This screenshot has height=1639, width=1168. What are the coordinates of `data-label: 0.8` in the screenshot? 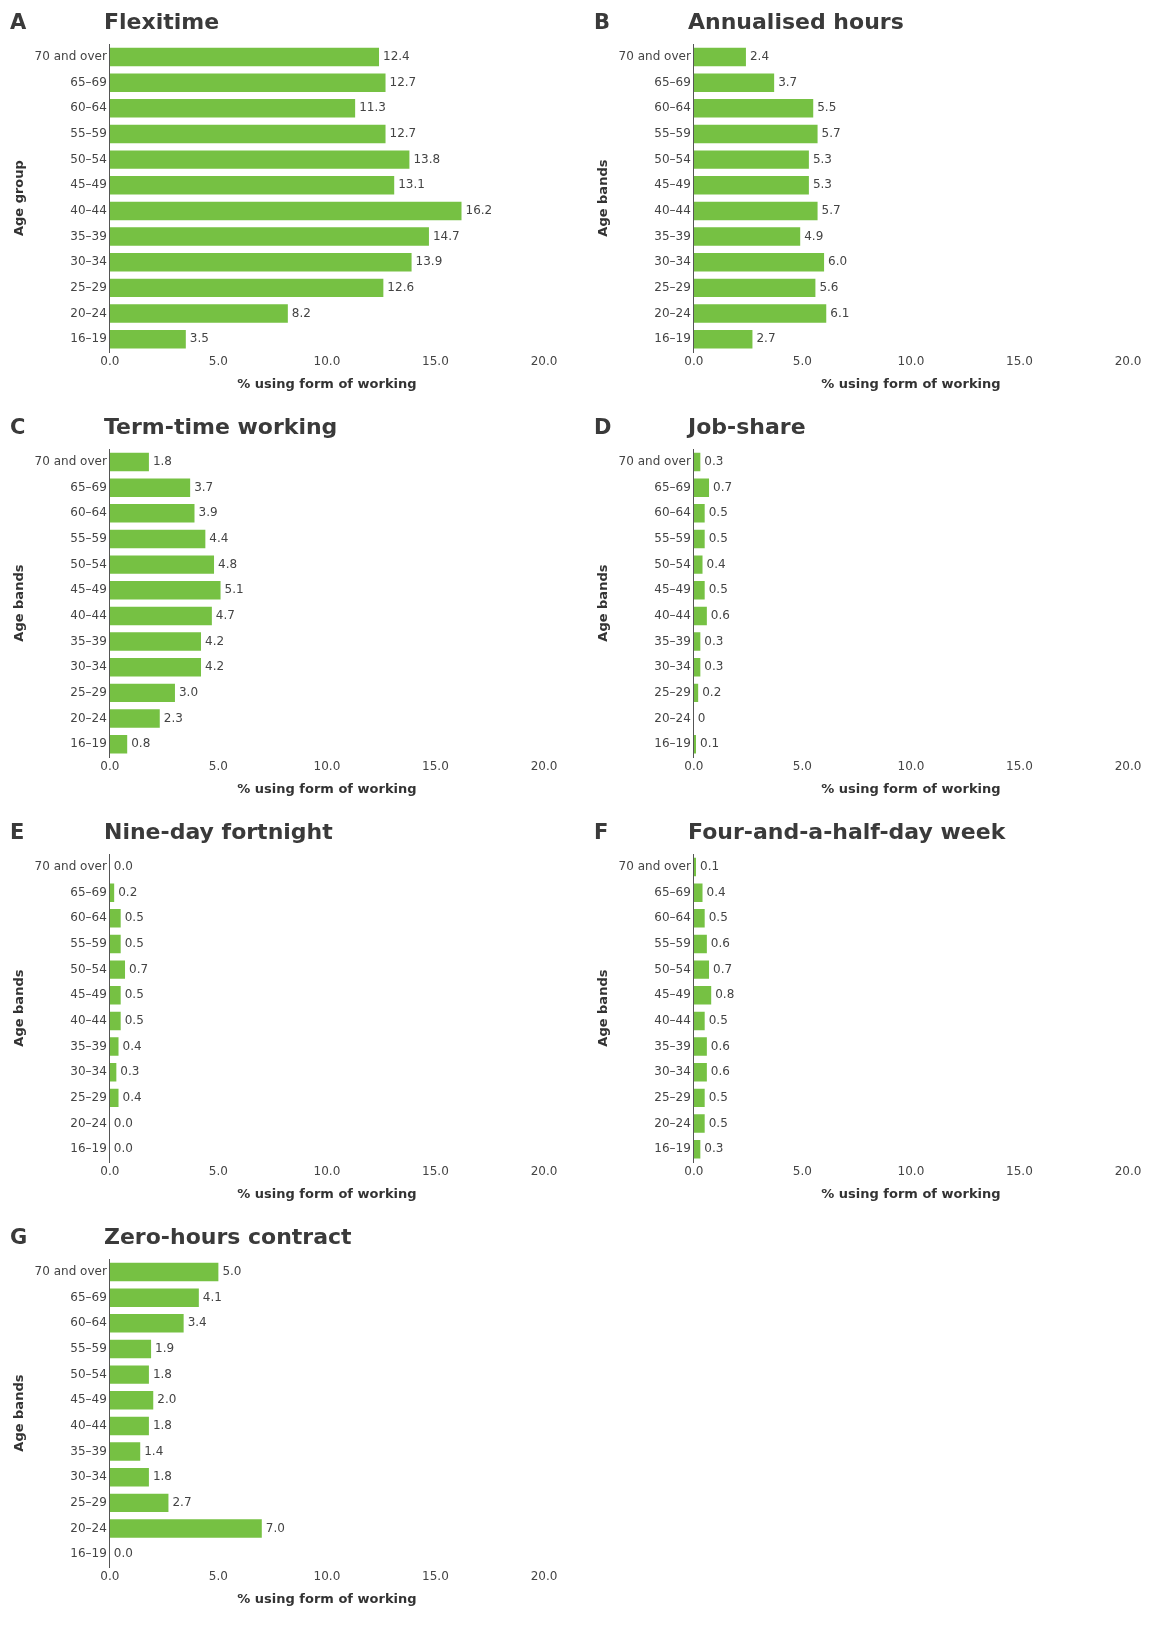 It's located at (725, 994).